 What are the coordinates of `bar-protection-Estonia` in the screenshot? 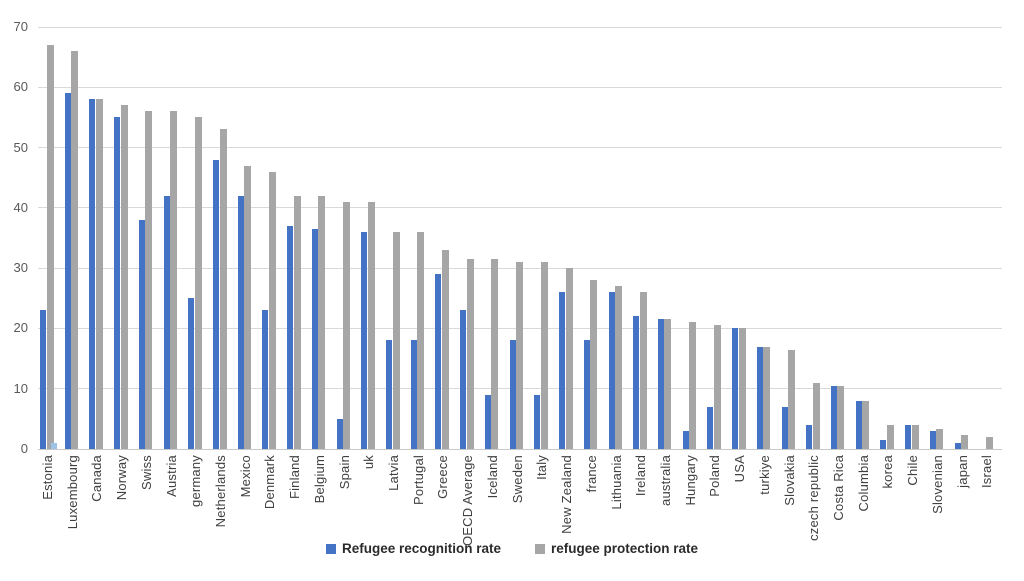 It's located at (50, 247).